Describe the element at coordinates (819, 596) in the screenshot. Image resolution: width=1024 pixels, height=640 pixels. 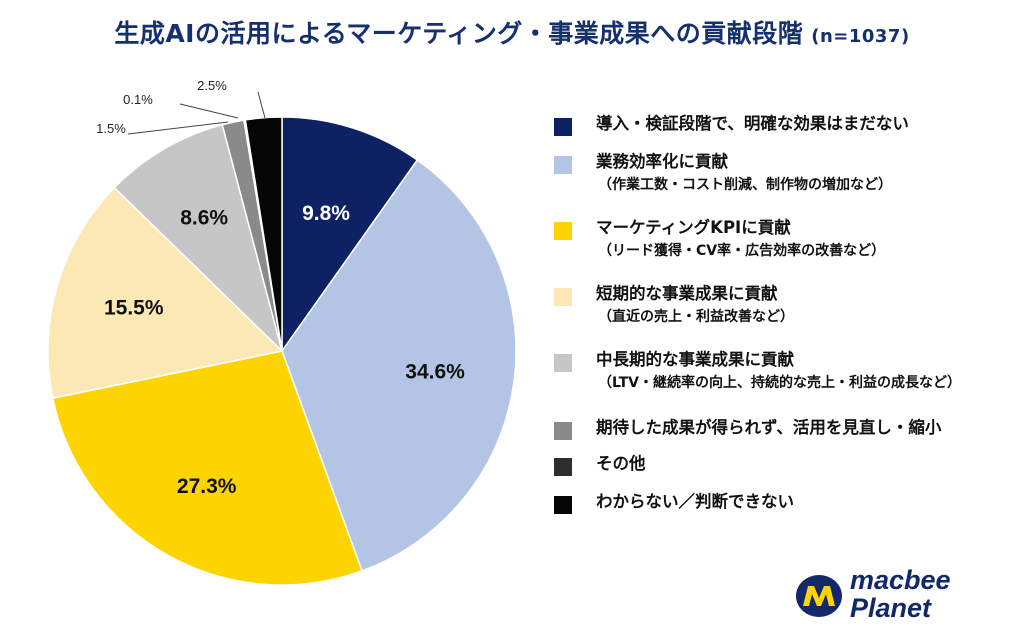
I see `logo-mark-icon` at that location.